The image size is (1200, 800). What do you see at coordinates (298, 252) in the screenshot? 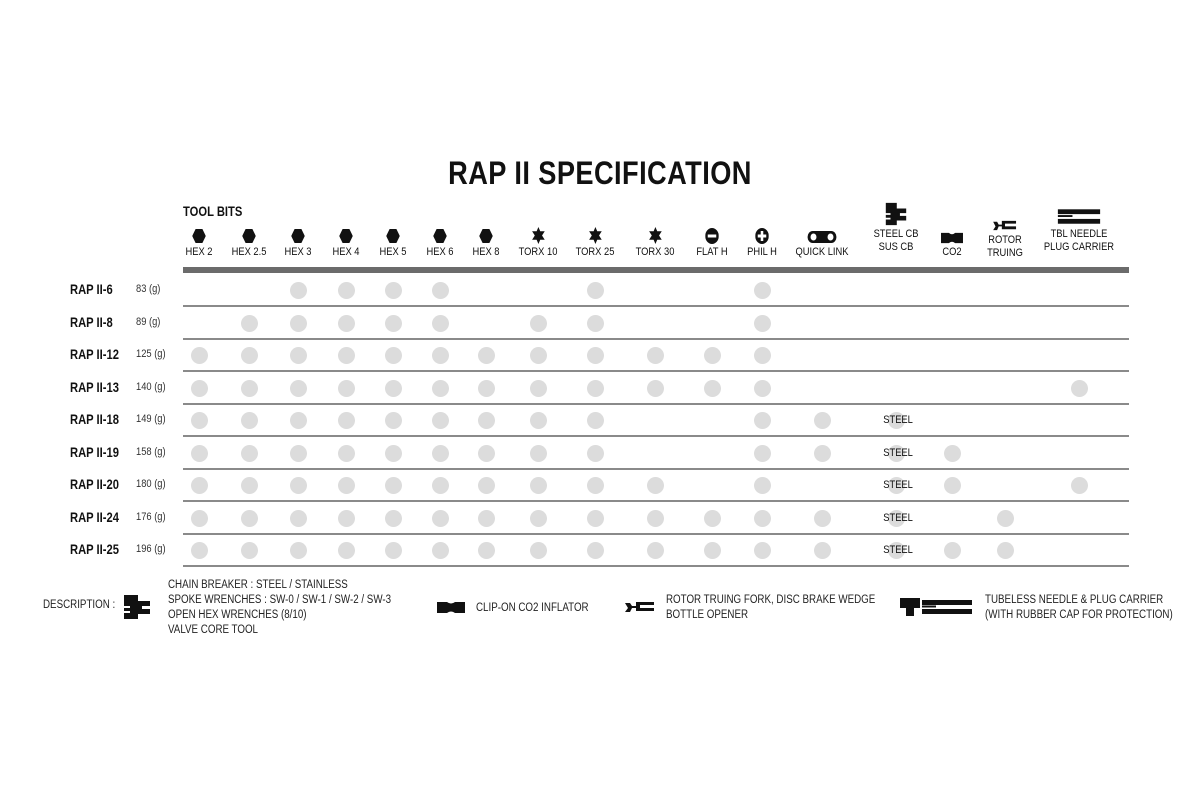
I see `column-label: HEX 3` at bounding box center [298, 252].